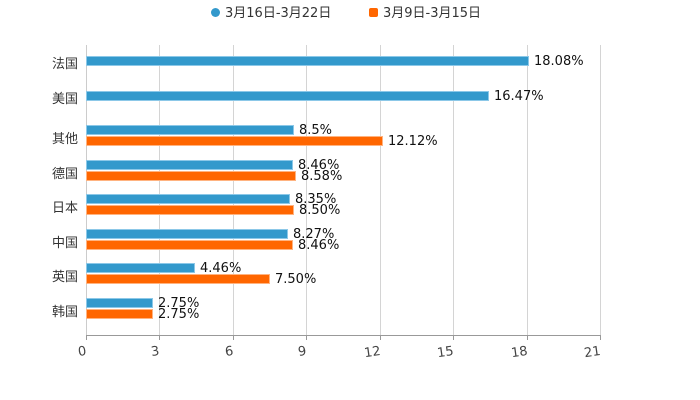 This screenshot has width=700, height=400. I want to click on category-label: 其他, so click(64, 139).